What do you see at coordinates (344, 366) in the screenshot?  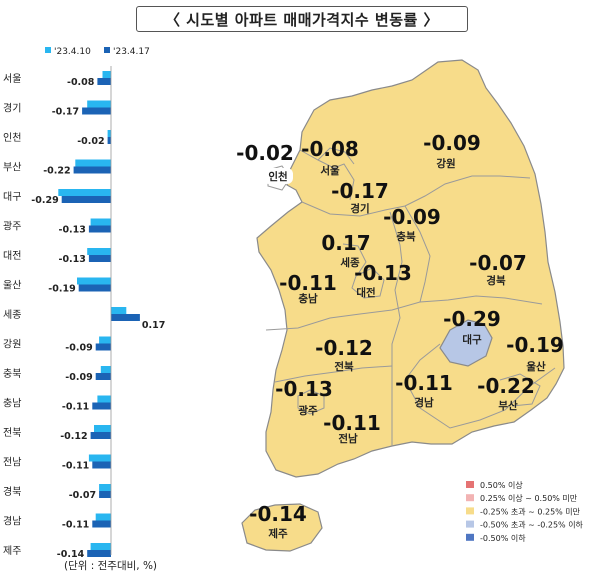 I see `region-name: 전북` at bounding box center [344, 366].